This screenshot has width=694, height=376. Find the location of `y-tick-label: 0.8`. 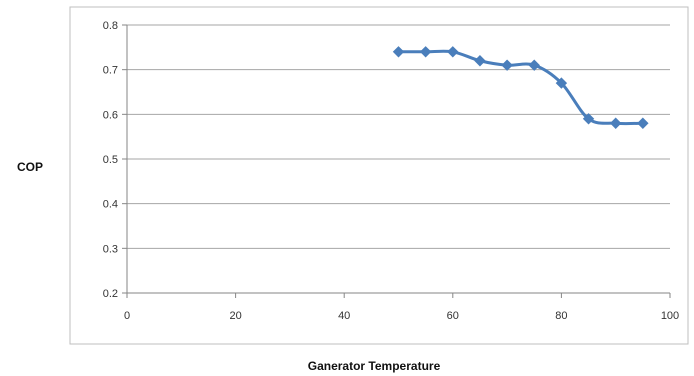

y-tick-label: 0.8 is located at coordinates (110, 26).